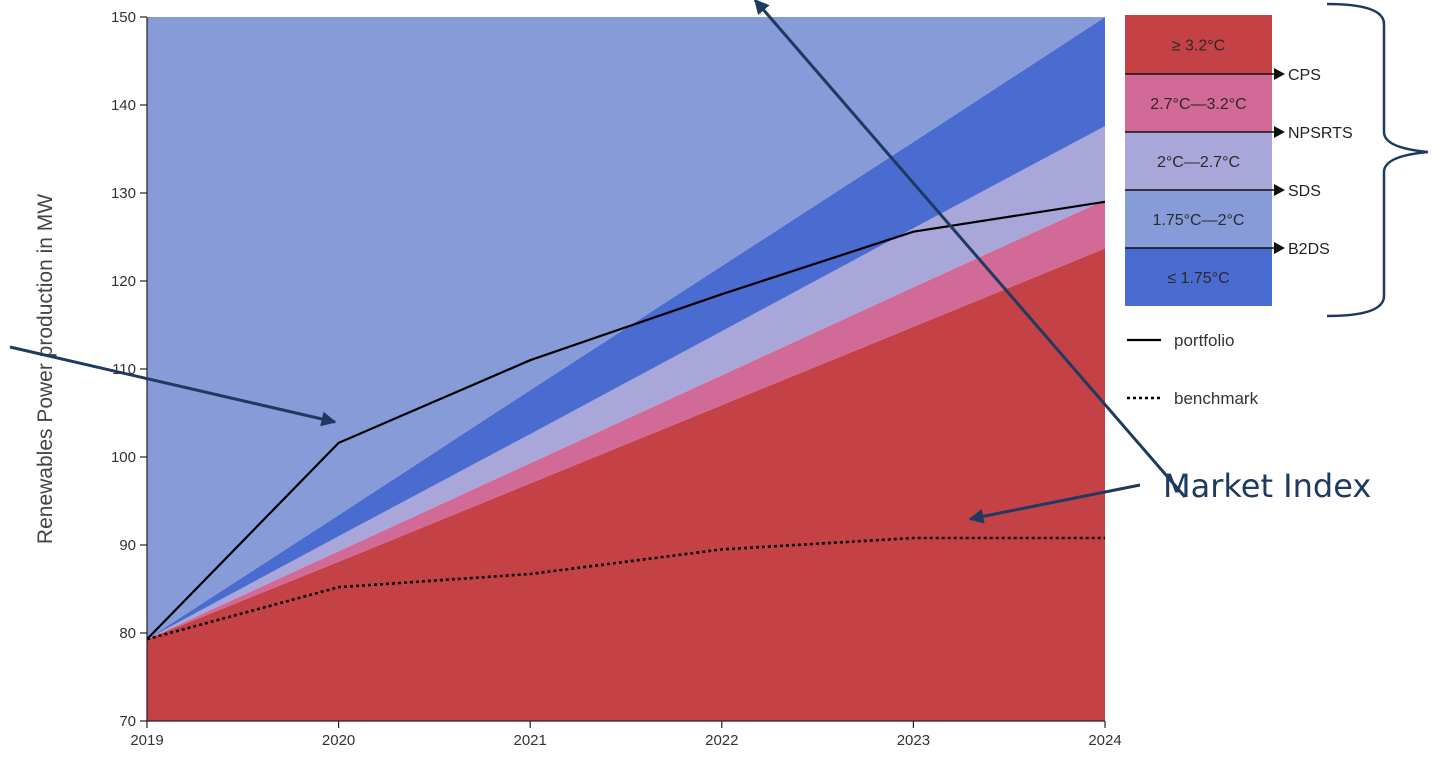 The height and width of the screenshot is (757, 1448). Describe the element at coordinates (123, 17) in the screenshot. I see `y-tick-label: 150` at that location.